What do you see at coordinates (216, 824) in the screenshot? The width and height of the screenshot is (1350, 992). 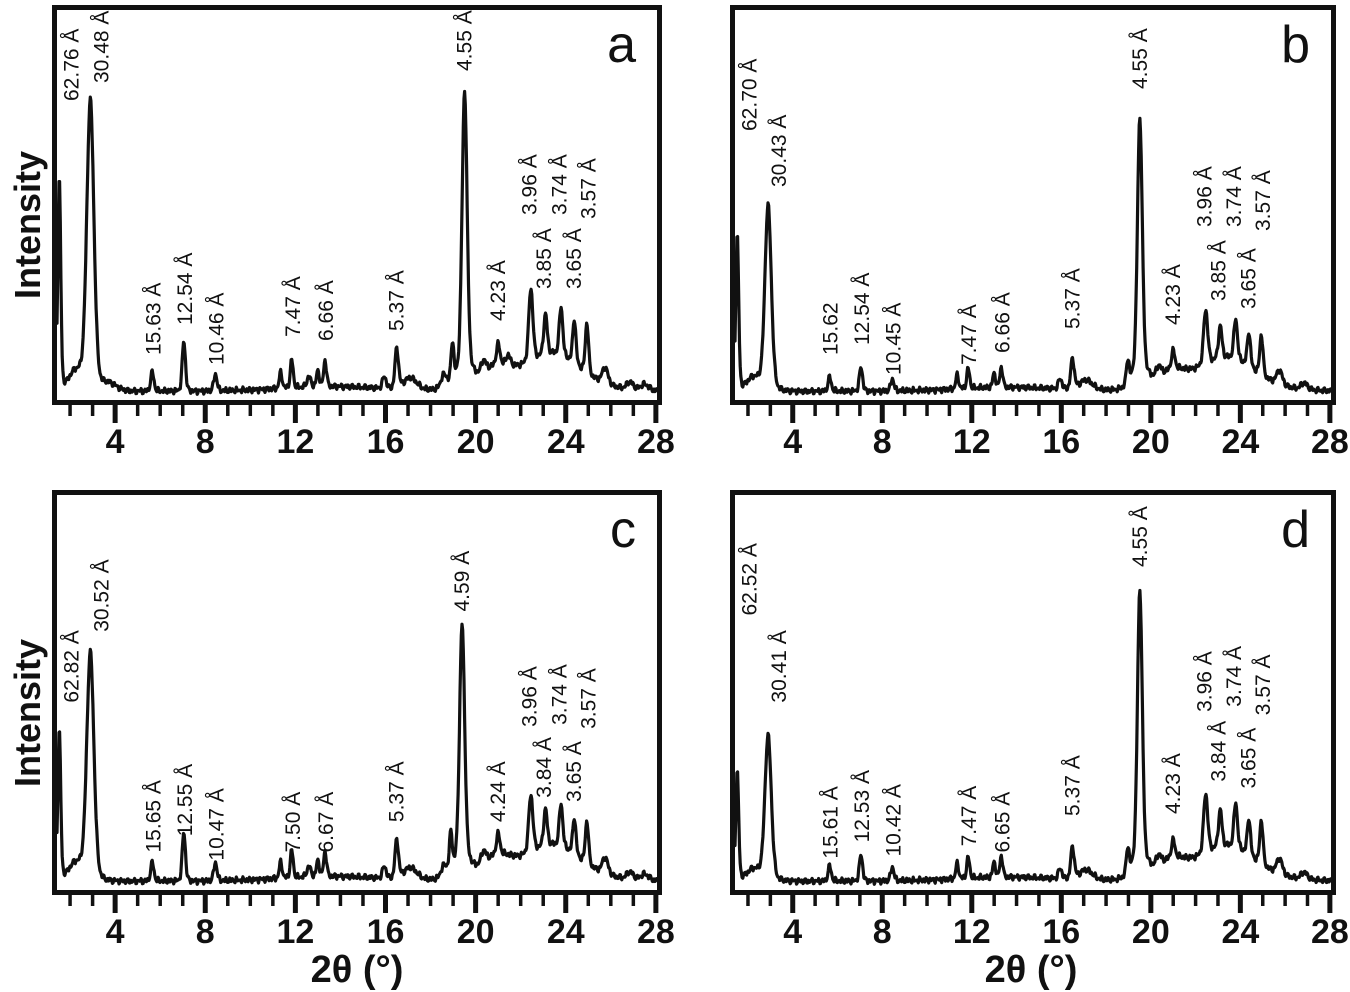 I see `peak-label: 10.47 Å` at bounding box center [216, 824].